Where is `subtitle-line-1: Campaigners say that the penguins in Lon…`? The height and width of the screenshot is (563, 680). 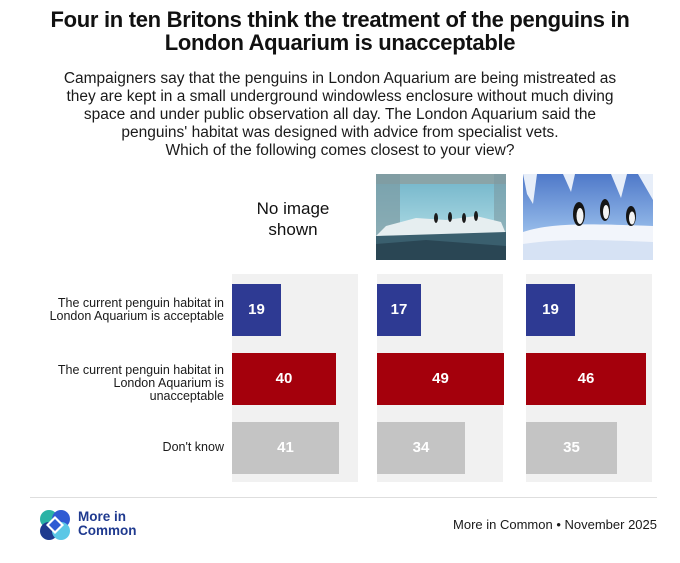 subtitle-line-1: Campaigners say that the penguins in Lon… is located at coordinates (340, 78).